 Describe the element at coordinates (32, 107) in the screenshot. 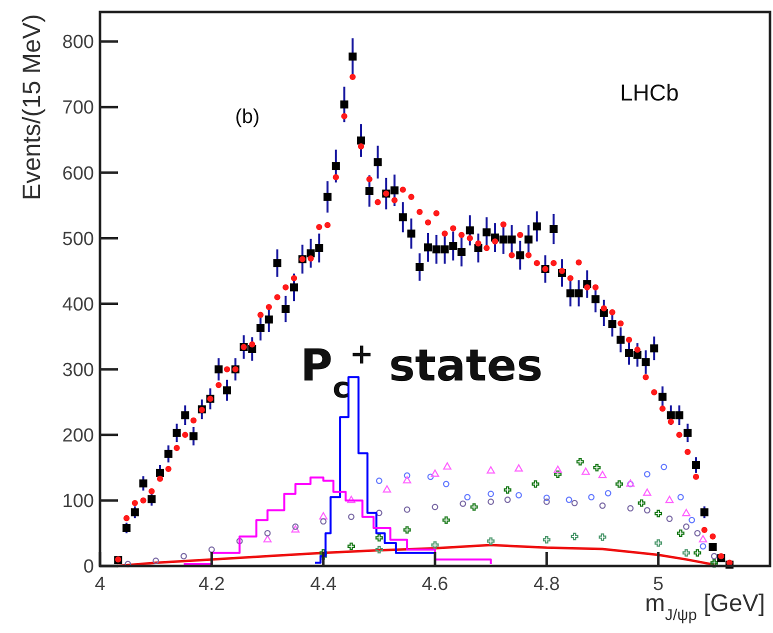

I see `y-axis-title: Events/(15 MeV)` at that location.